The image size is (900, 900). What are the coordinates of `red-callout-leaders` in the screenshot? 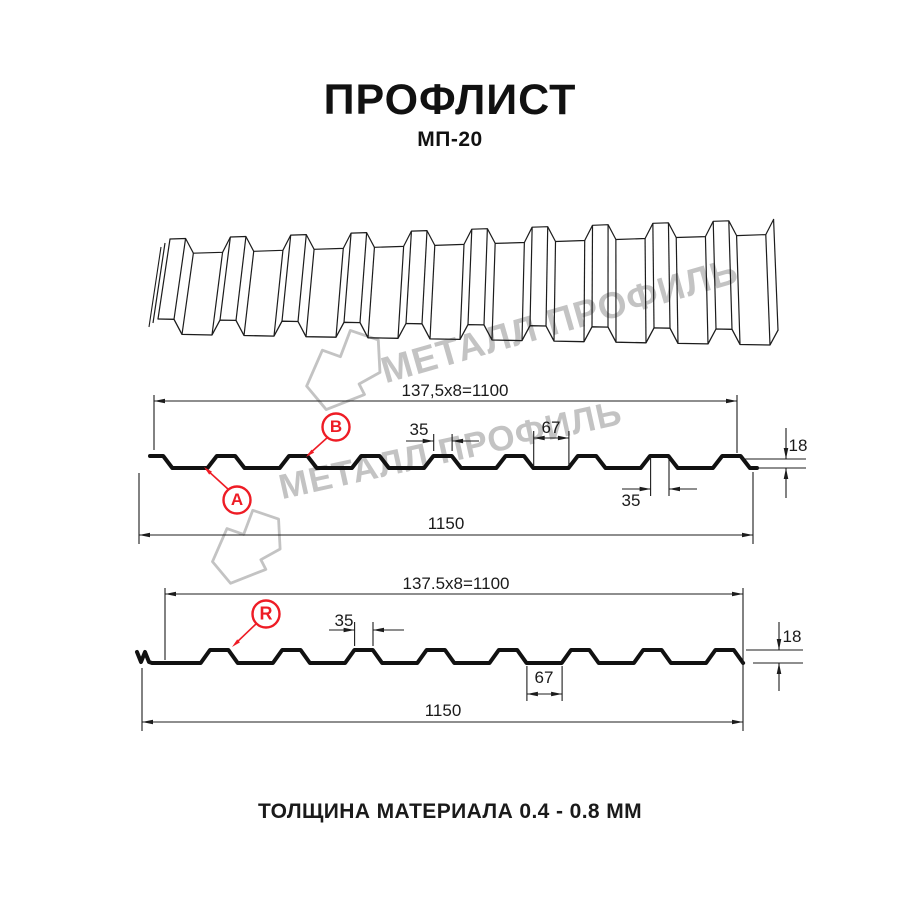 It's located at (277, 529).